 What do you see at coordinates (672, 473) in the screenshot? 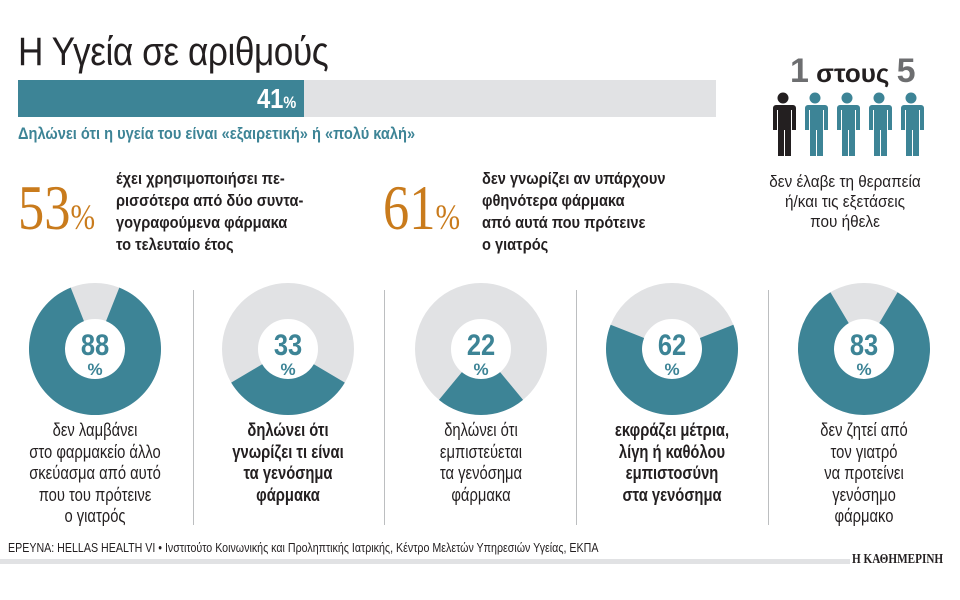
I see `caption-line: εμπιστοσύνη` at bounding box center [672, 473].